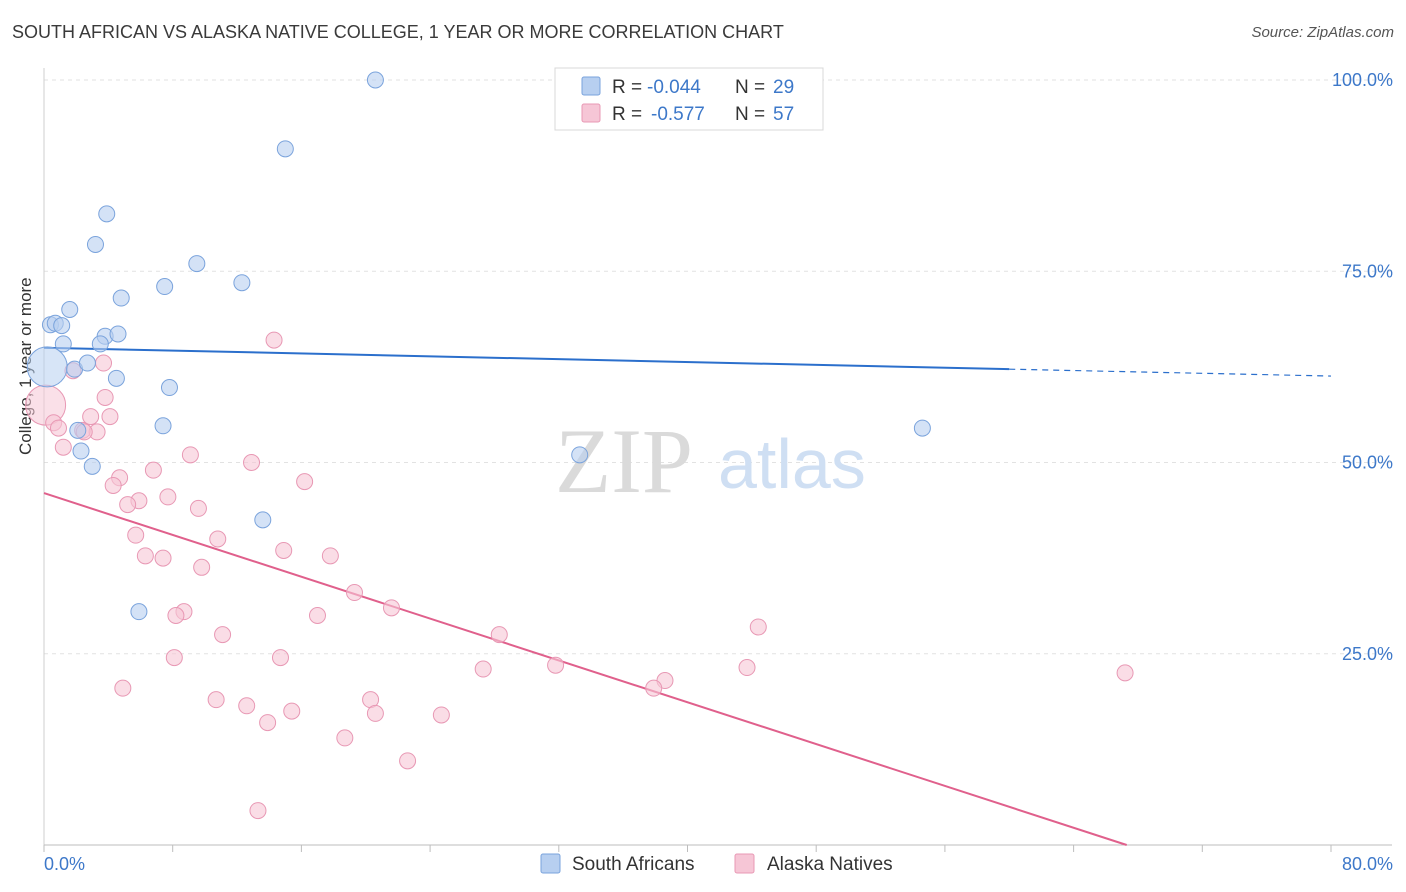  I want to click on watermark-atlas: atlas, so click(792, 464).